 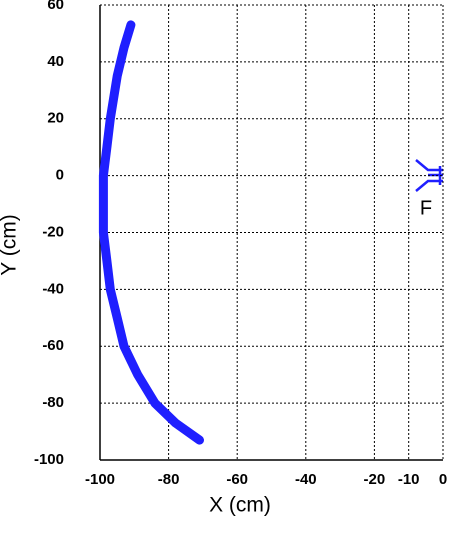 What do you see at coordinates (426, 208) in the screenshot?
I see `annotation: F` at bounding box center [426, 208].